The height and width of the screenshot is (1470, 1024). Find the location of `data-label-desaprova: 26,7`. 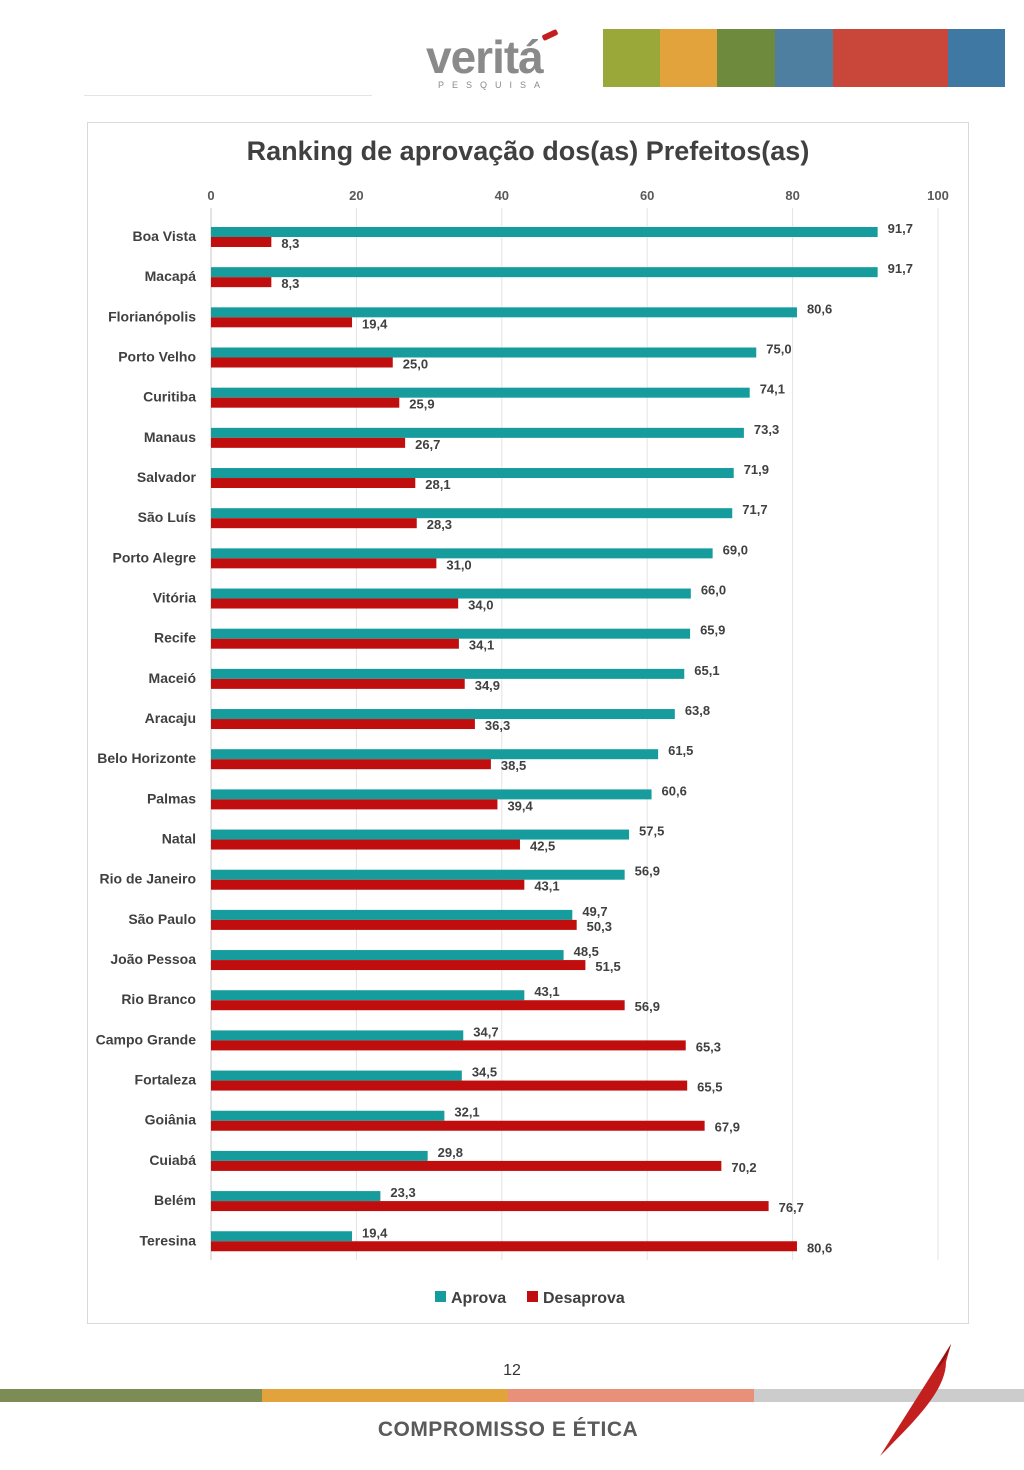

data-label-desaprova: 26,7 is located at coordinates (427, 444).